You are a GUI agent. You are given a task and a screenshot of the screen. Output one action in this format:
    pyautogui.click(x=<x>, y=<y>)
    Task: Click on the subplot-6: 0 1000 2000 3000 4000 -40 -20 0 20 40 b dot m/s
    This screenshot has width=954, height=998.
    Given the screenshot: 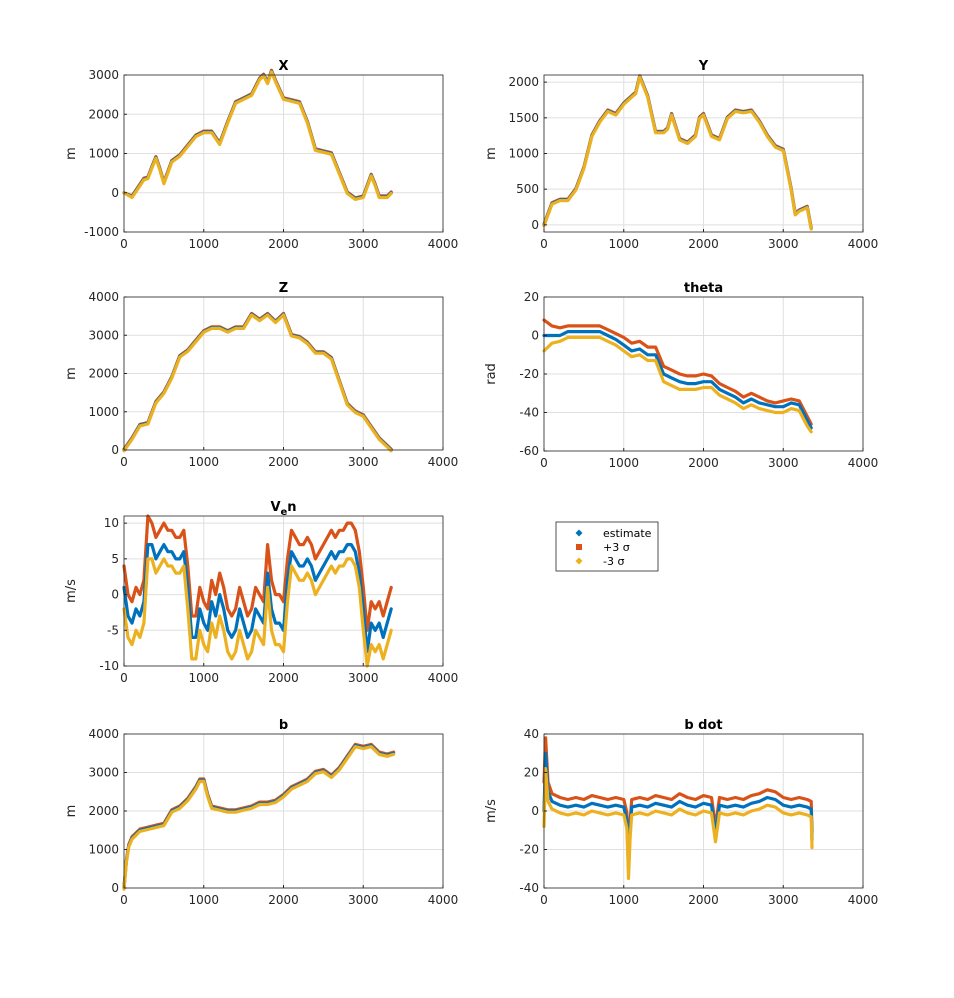 What is the action you would take?
    pyautogui.click(x=681, y=812)
    